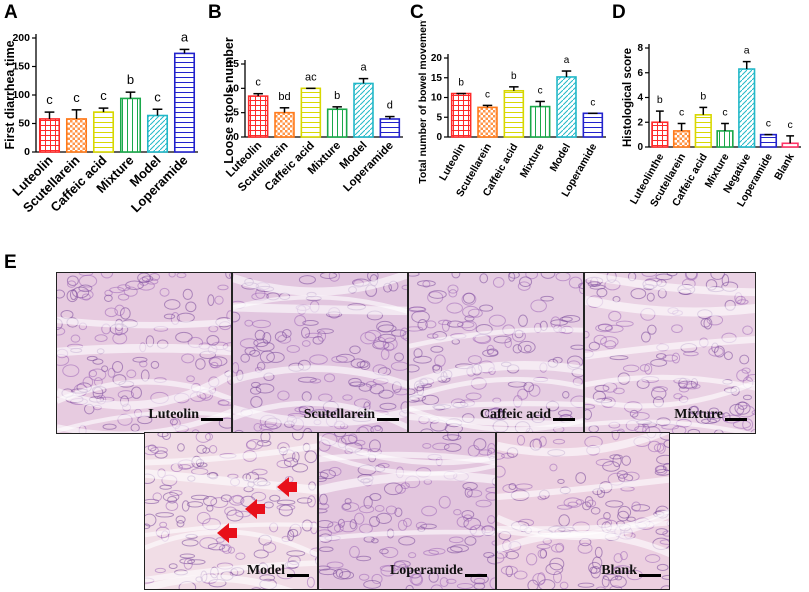 The height and width of the screenshot is (592, 809). Describe the element at coordinates (21, 67) in the screenshot. I see `y-tick-label: 150` at that location.